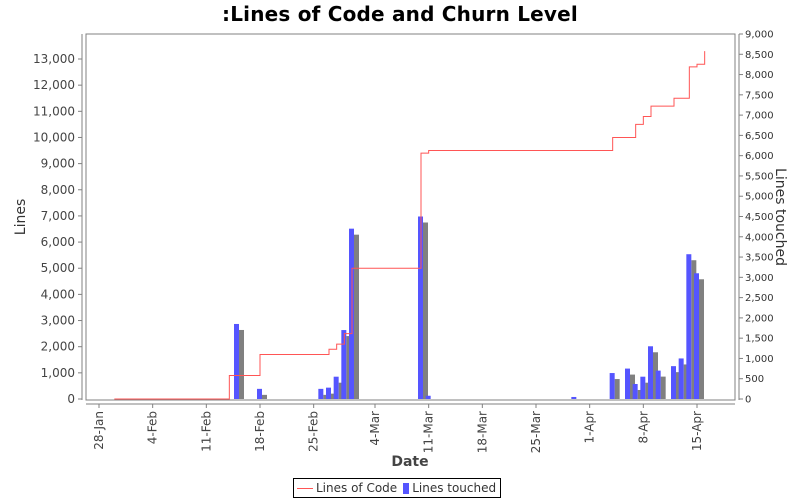 Image resolution: width=800 pixels, height=500 pixels. I want to click on legend-label-lines-of-code: Lines of Code, so click(357, 488).